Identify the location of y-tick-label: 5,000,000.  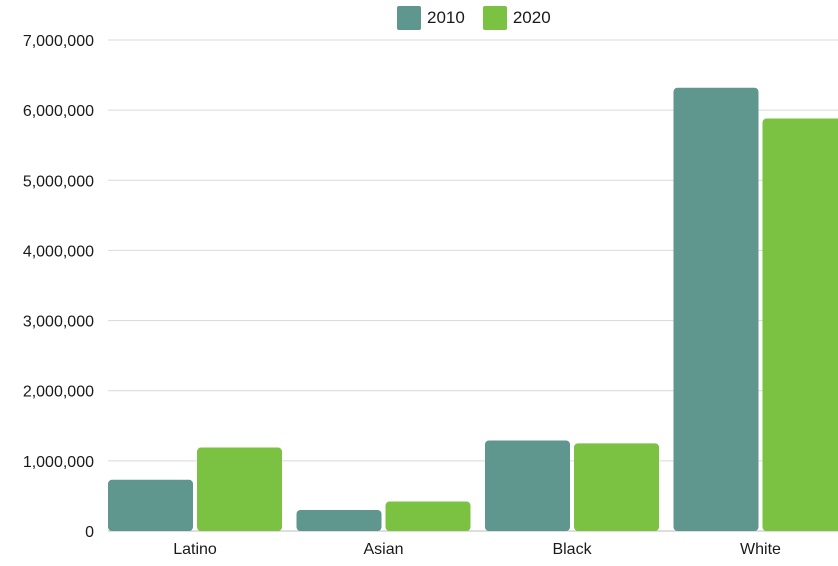
(58, 181).